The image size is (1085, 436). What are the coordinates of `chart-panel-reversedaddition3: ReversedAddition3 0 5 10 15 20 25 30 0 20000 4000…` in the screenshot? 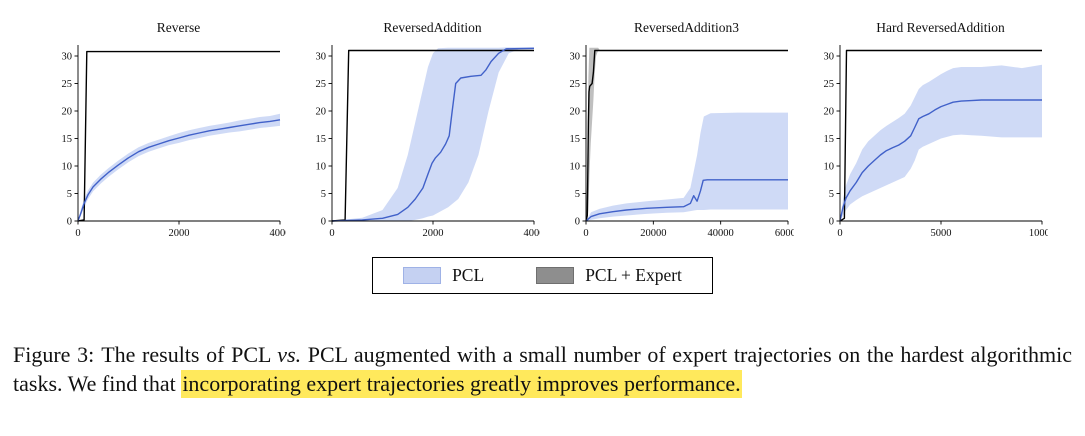 It's located at (670, 131).